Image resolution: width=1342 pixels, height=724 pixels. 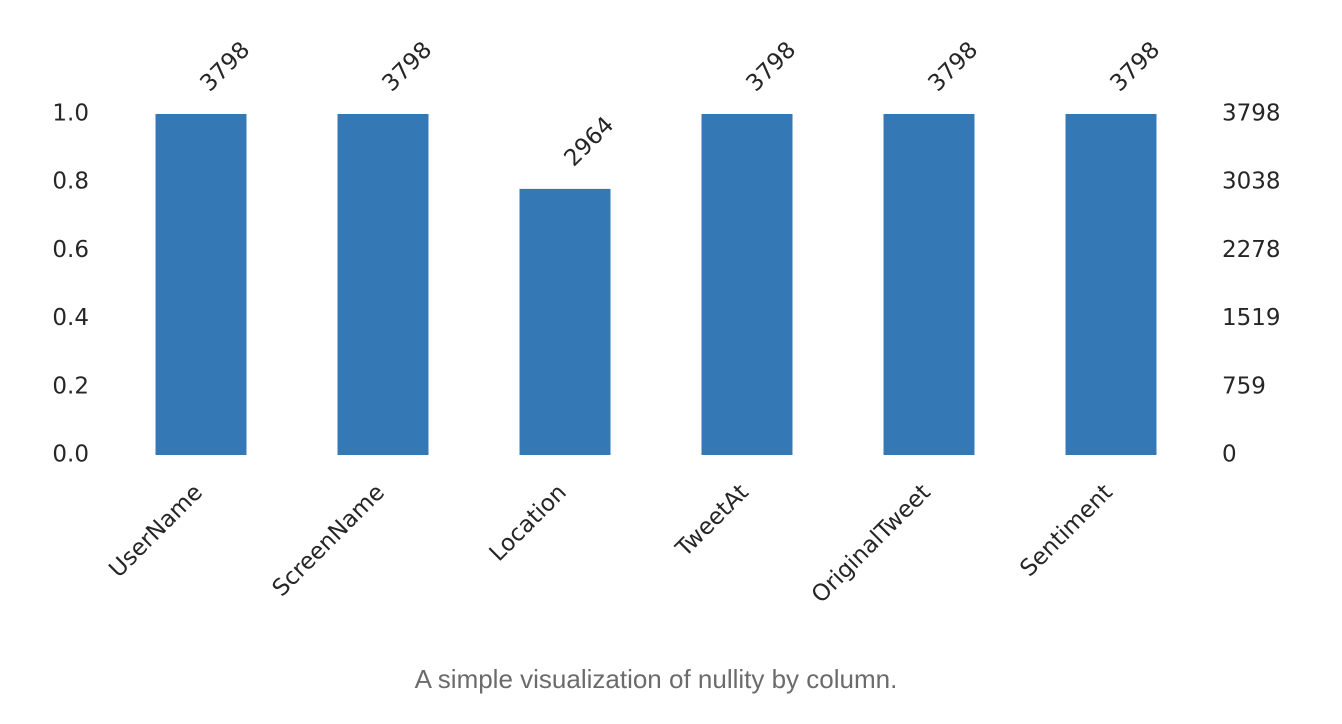 I want to click on left-axis: 0.0 0.2 0.4 0.6 0.8 1.0, so click(x=70, y=284).